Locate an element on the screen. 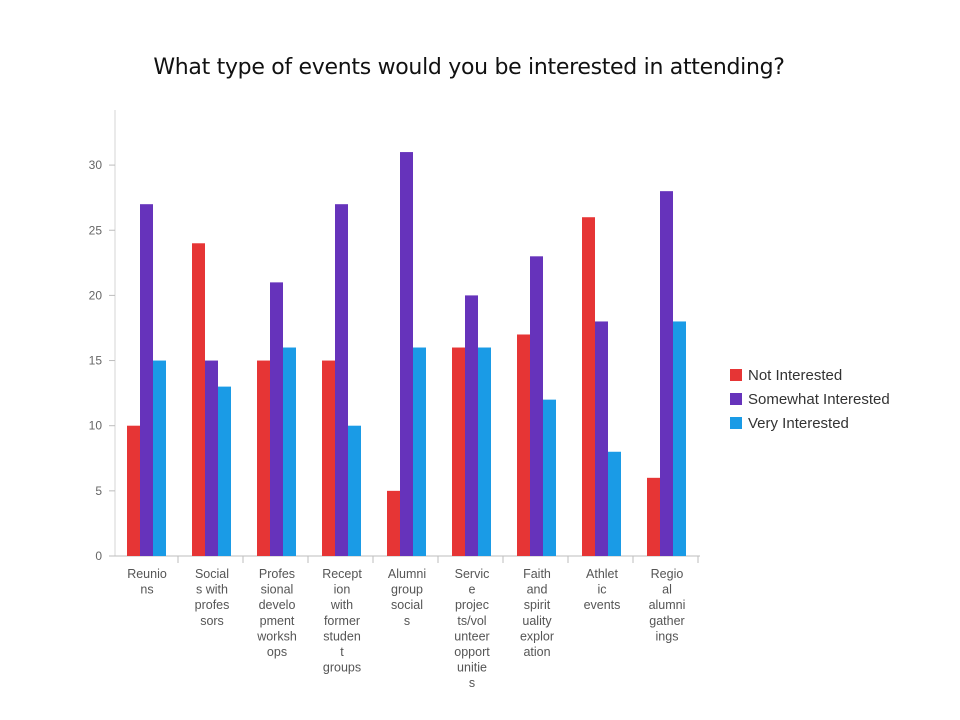 Image resolution: width=960 pixels, height=720 pixels. x-tick-label: with is located at coordinates (341, 605).